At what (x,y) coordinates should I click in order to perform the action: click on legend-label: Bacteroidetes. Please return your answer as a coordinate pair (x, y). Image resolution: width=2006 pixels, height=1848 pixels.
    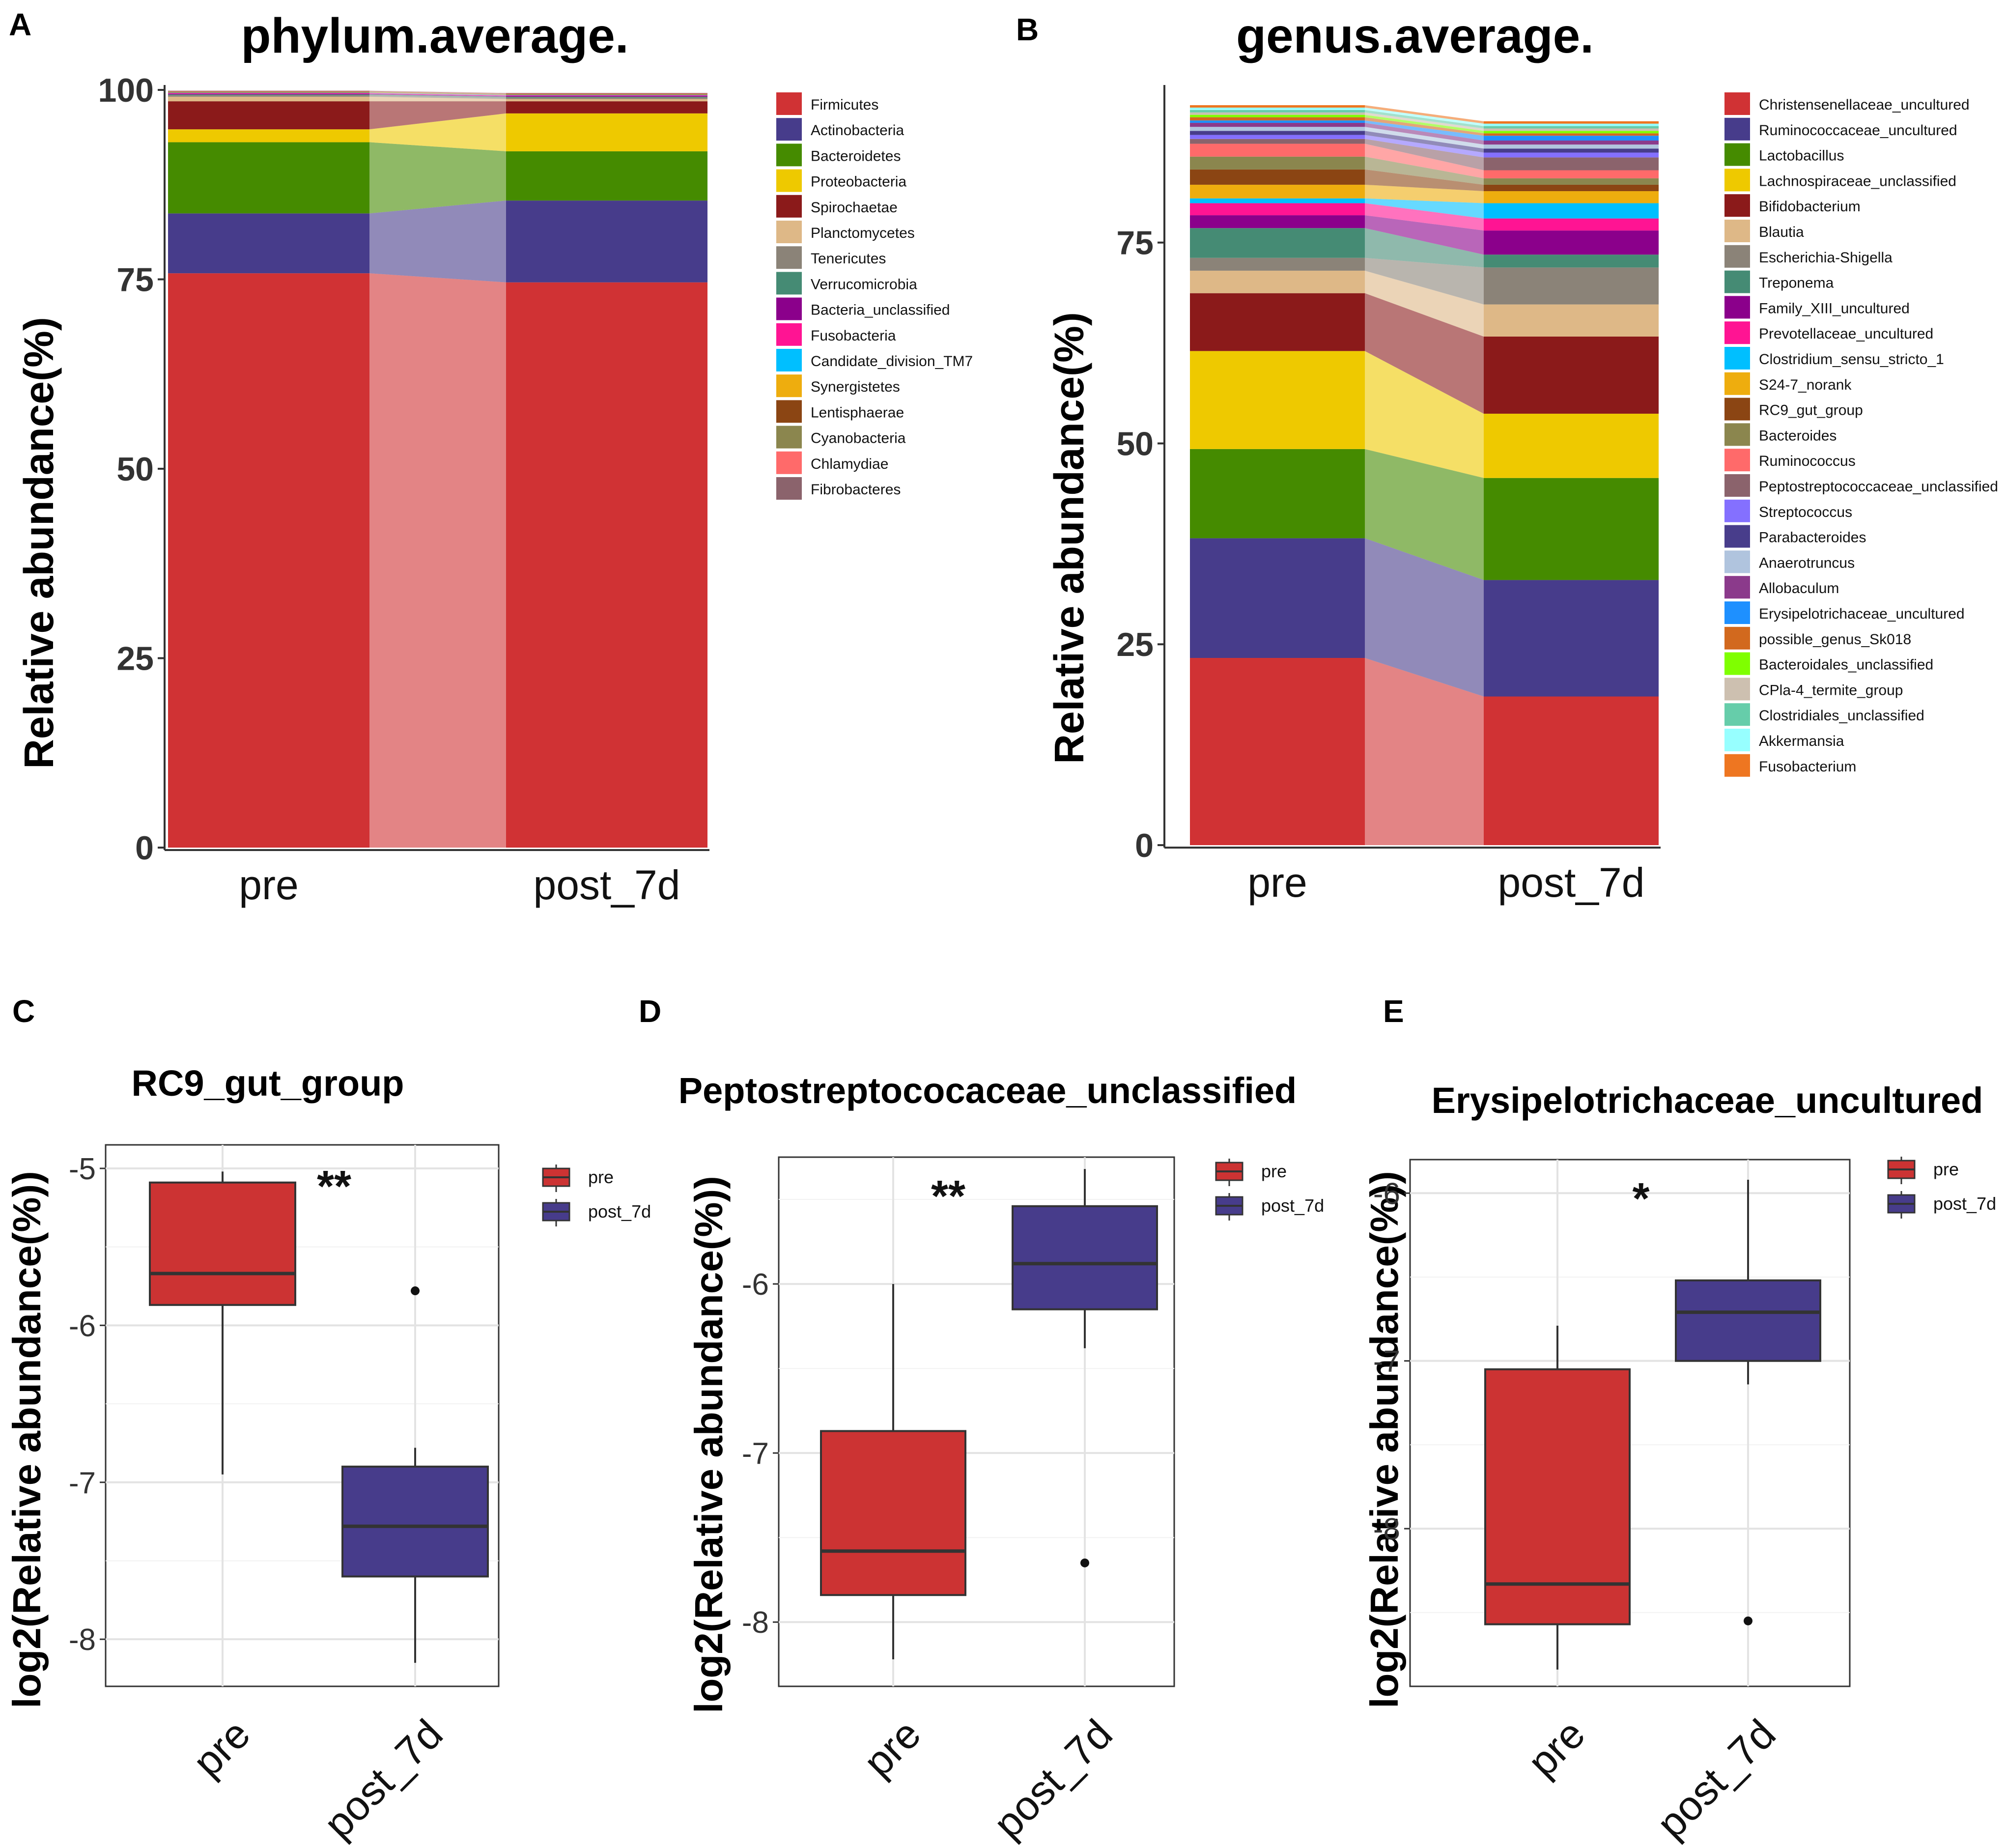
    Looking at the image, I should click on (856, 156).